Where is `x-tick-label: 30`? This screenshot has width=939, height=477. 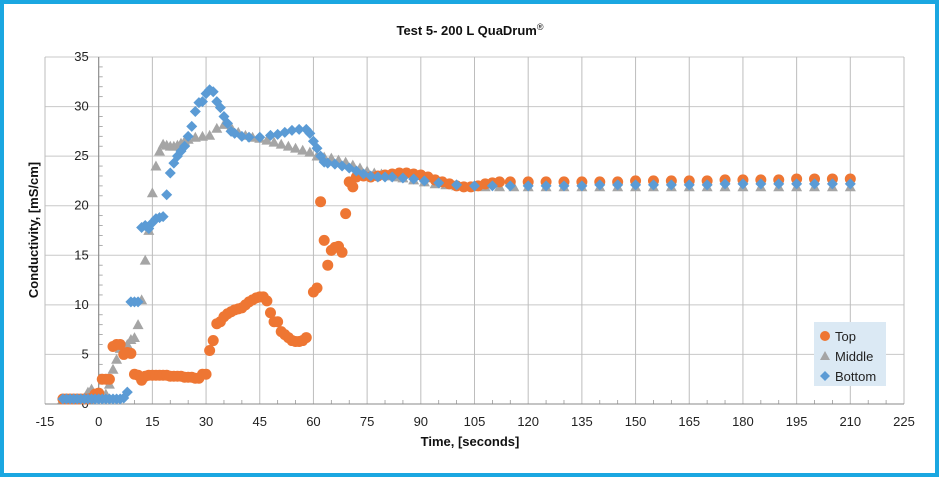
x-tick-label: 30 is located at coordinates (206, 421).